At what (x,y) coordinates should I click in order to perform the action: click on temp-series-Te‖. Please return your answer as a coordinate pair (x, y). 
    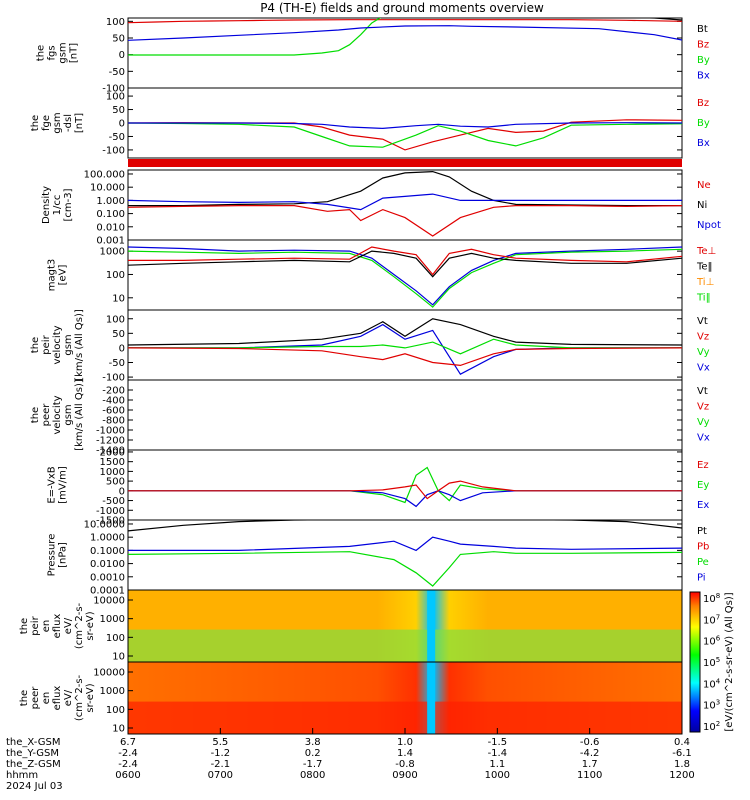
    Looking at the image, I should click on (405, 264).